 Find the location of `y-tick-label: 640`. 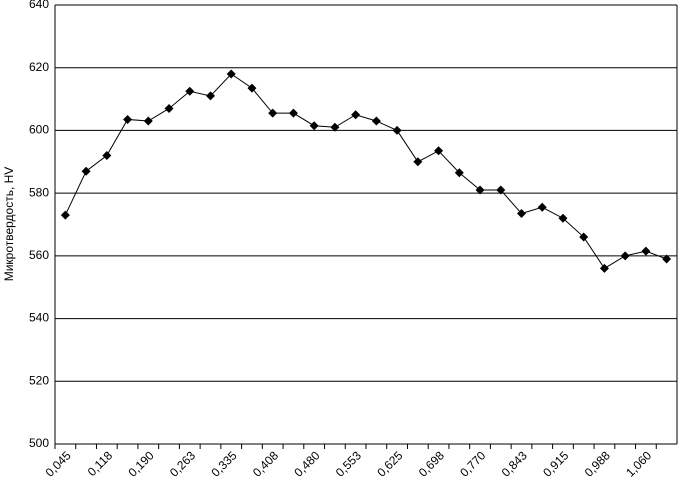

y-tick-label: 640 is located at coordinates (39, 5).